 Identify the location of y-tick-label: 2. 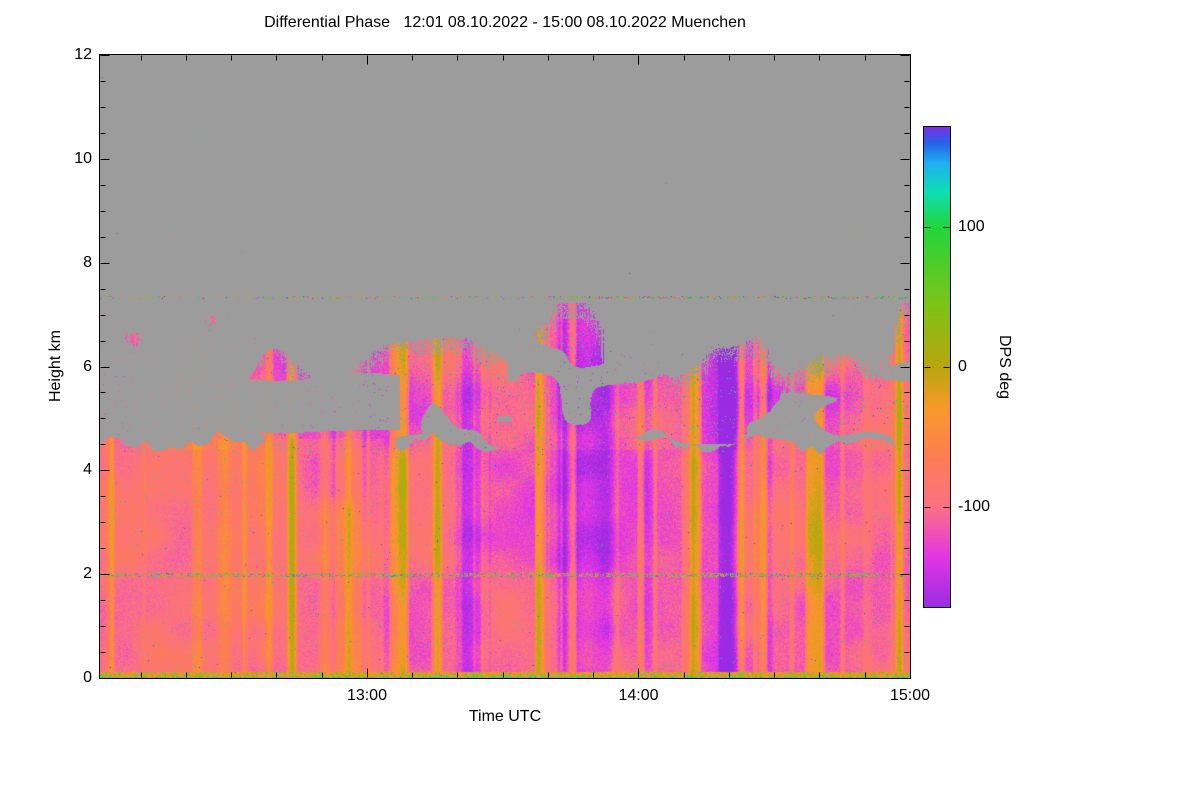
(87, 574).